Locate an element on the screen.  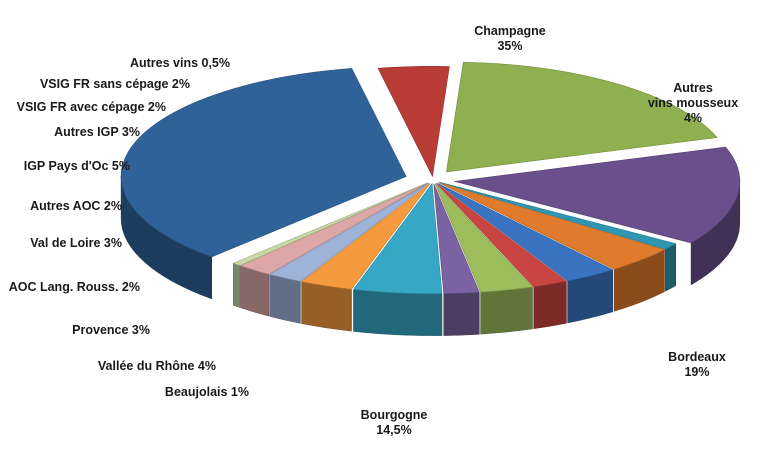
slice-autres-aoc is located at coordinates (456, 238).